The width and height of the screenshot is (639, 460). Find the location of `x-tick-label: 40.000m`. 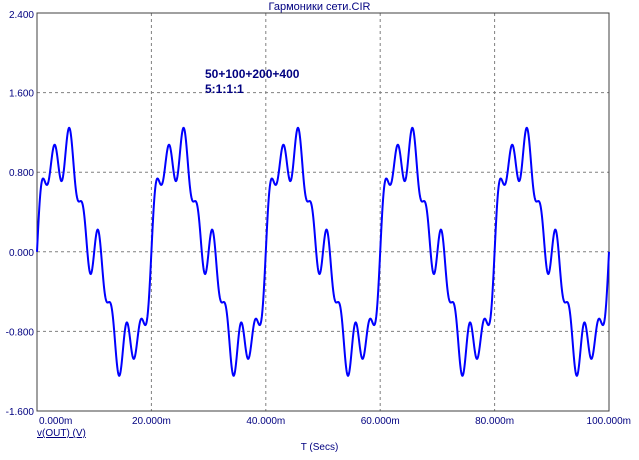

x-tick-label: 40.000m is located at coordinates (265, 421).